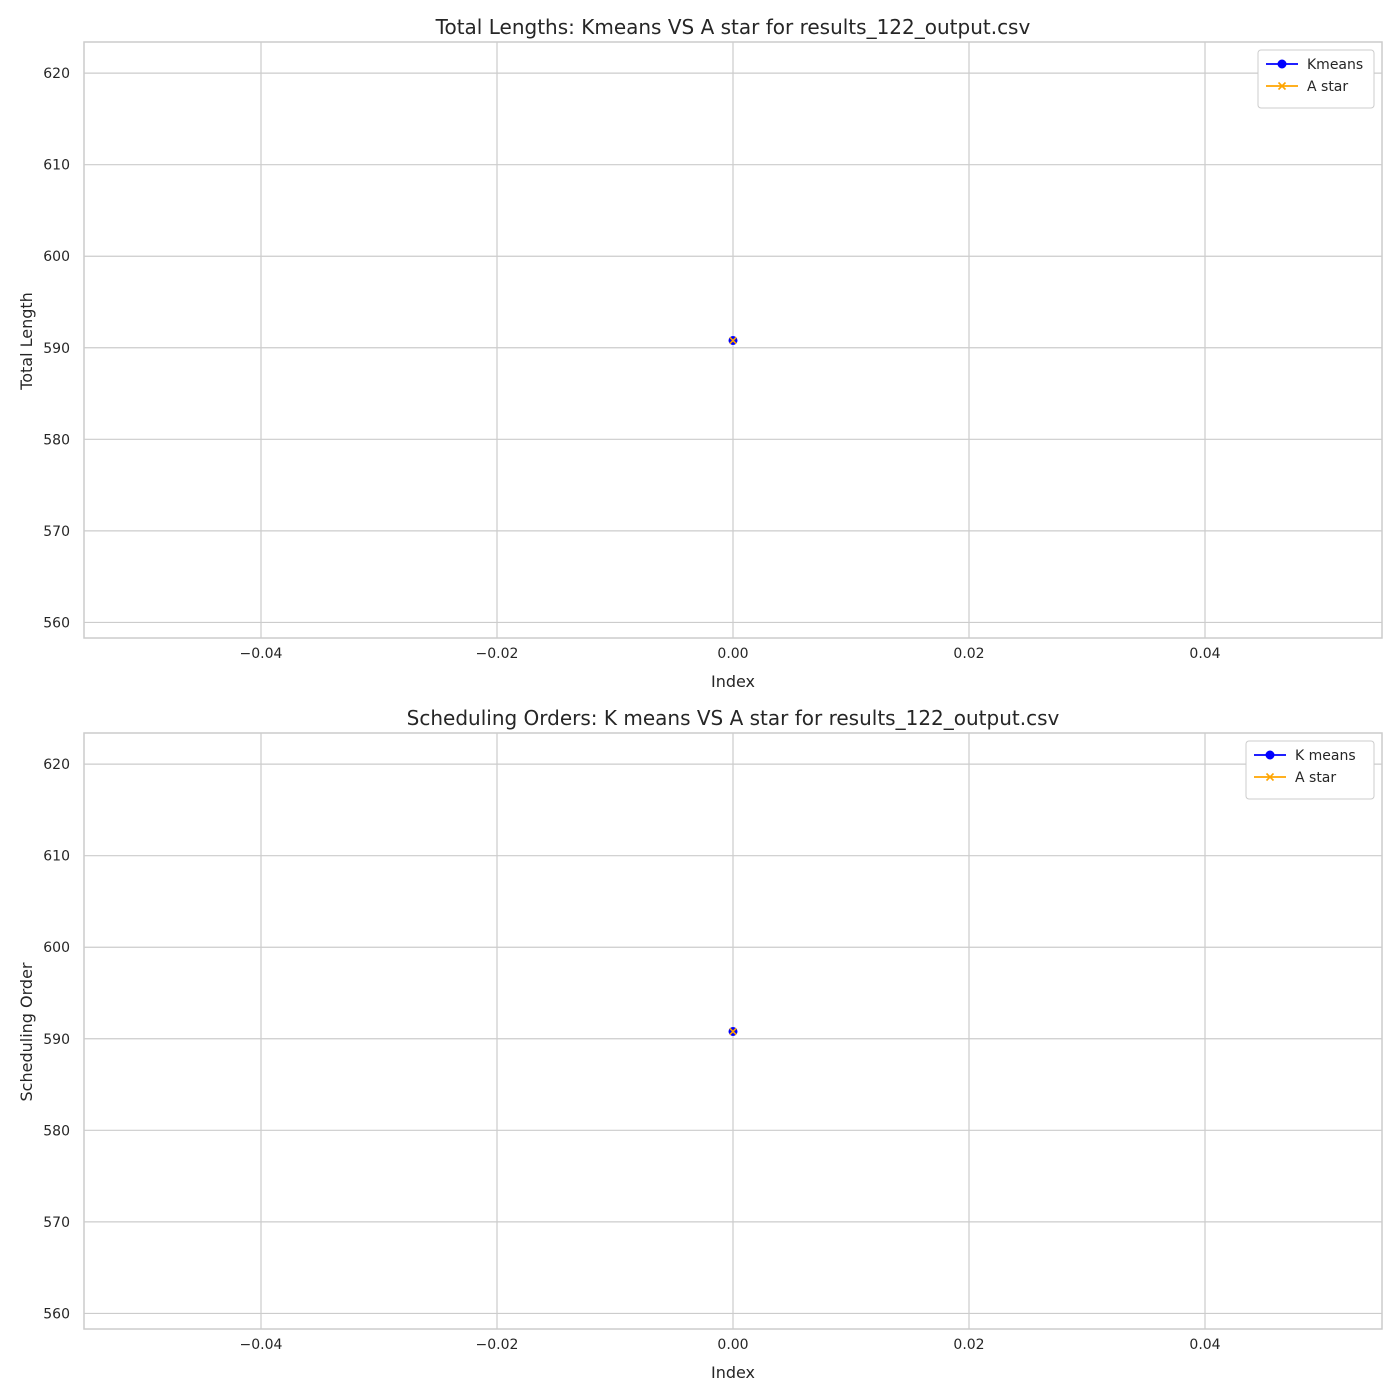  Describe the element at coordinates (26, 341) in the screenshot. I see `y-axis-label: Total Length` at that location.